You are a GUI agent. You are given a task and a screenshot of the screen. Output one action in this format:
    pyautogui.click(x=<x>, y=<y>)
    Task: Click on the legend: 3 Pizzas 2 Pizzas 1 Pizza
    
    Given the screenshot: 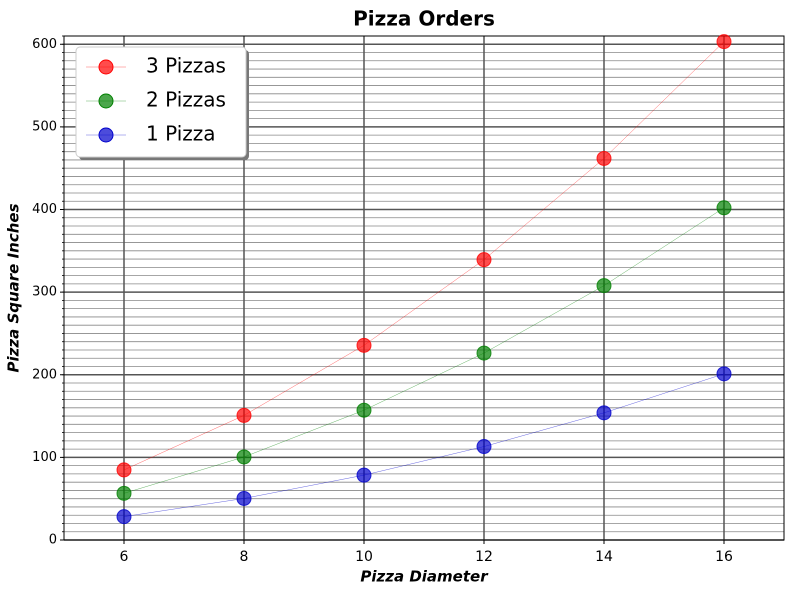 What is the action you would take?
    pyautogui.click(x=162, y=103)
    